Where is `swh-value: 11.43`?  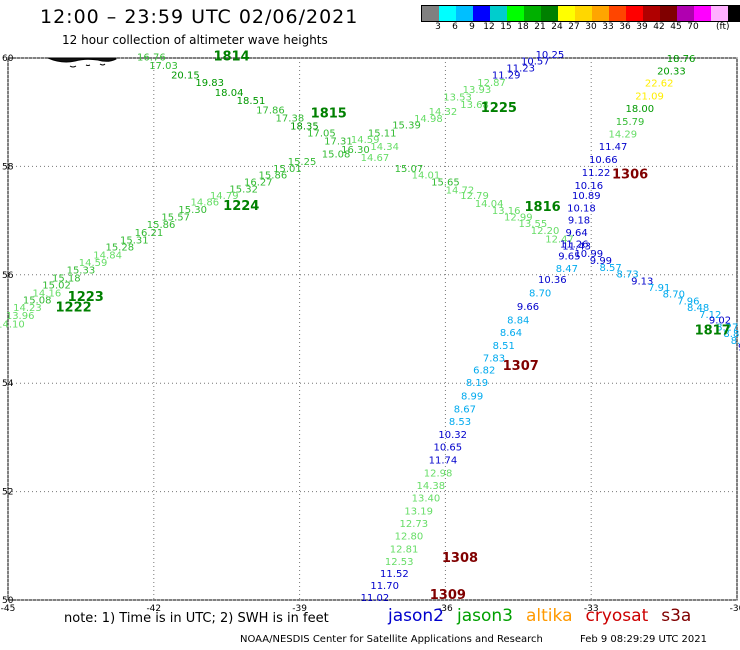 swh-value: 11.43 is located at coordinates (576, 246).